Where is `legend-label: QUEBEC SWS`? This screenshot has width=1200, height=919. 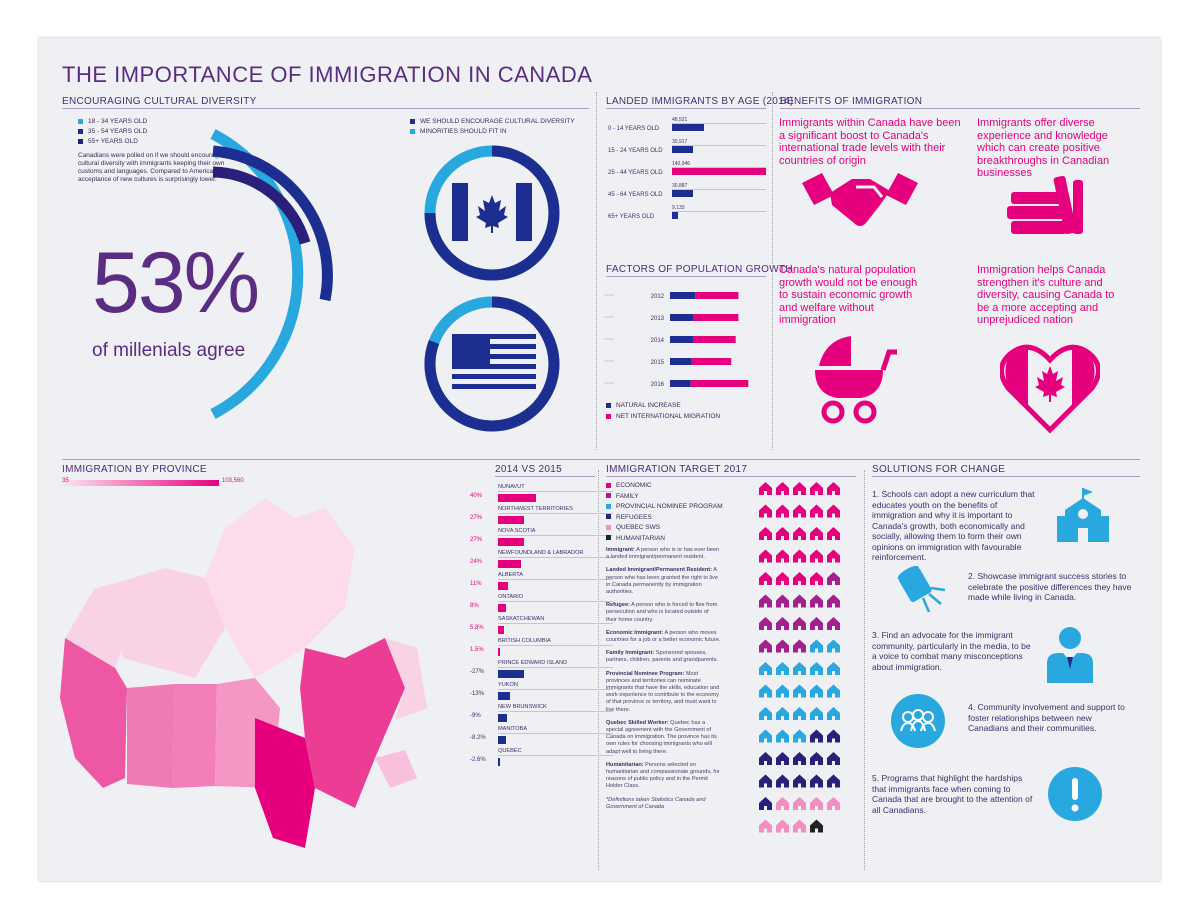
legend-label: QUEBEC SWS is located at coordinates (638, 527).